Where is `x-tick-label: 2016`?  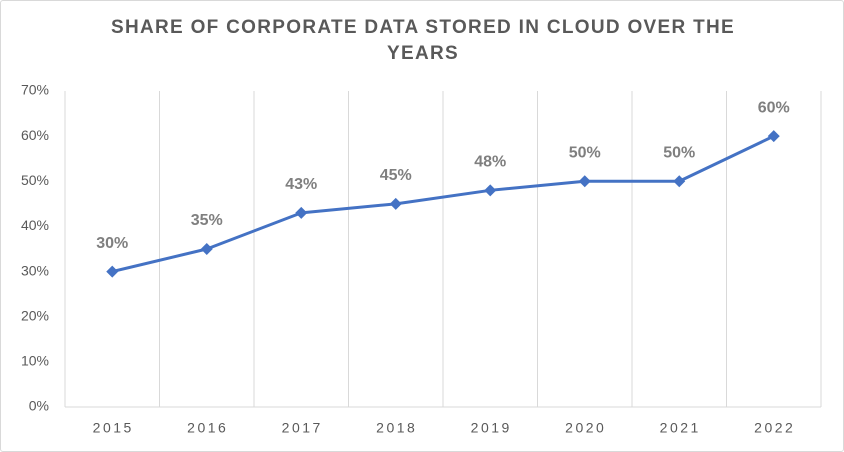
x-tick-label: 2016 is located at coordinates (207, 428).